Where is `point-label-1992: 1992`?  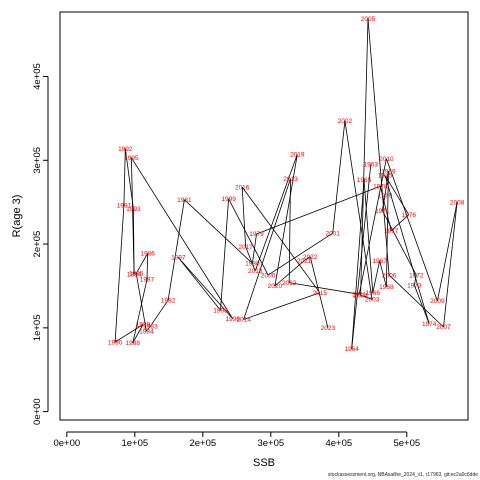 point-label-1992: 1992 is located at coordinates (125, 149).